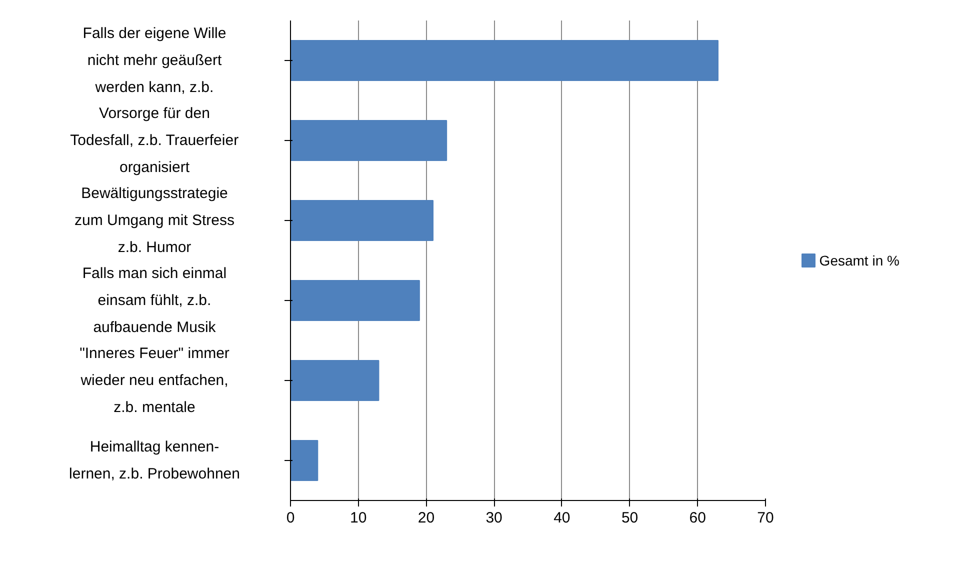 The height and width of the screenshot is (561, 976). I want to click on y-tick-label: Bewältigungsstrategie zum Umgang mit Stress z.b. Humor, so click(154, 220).